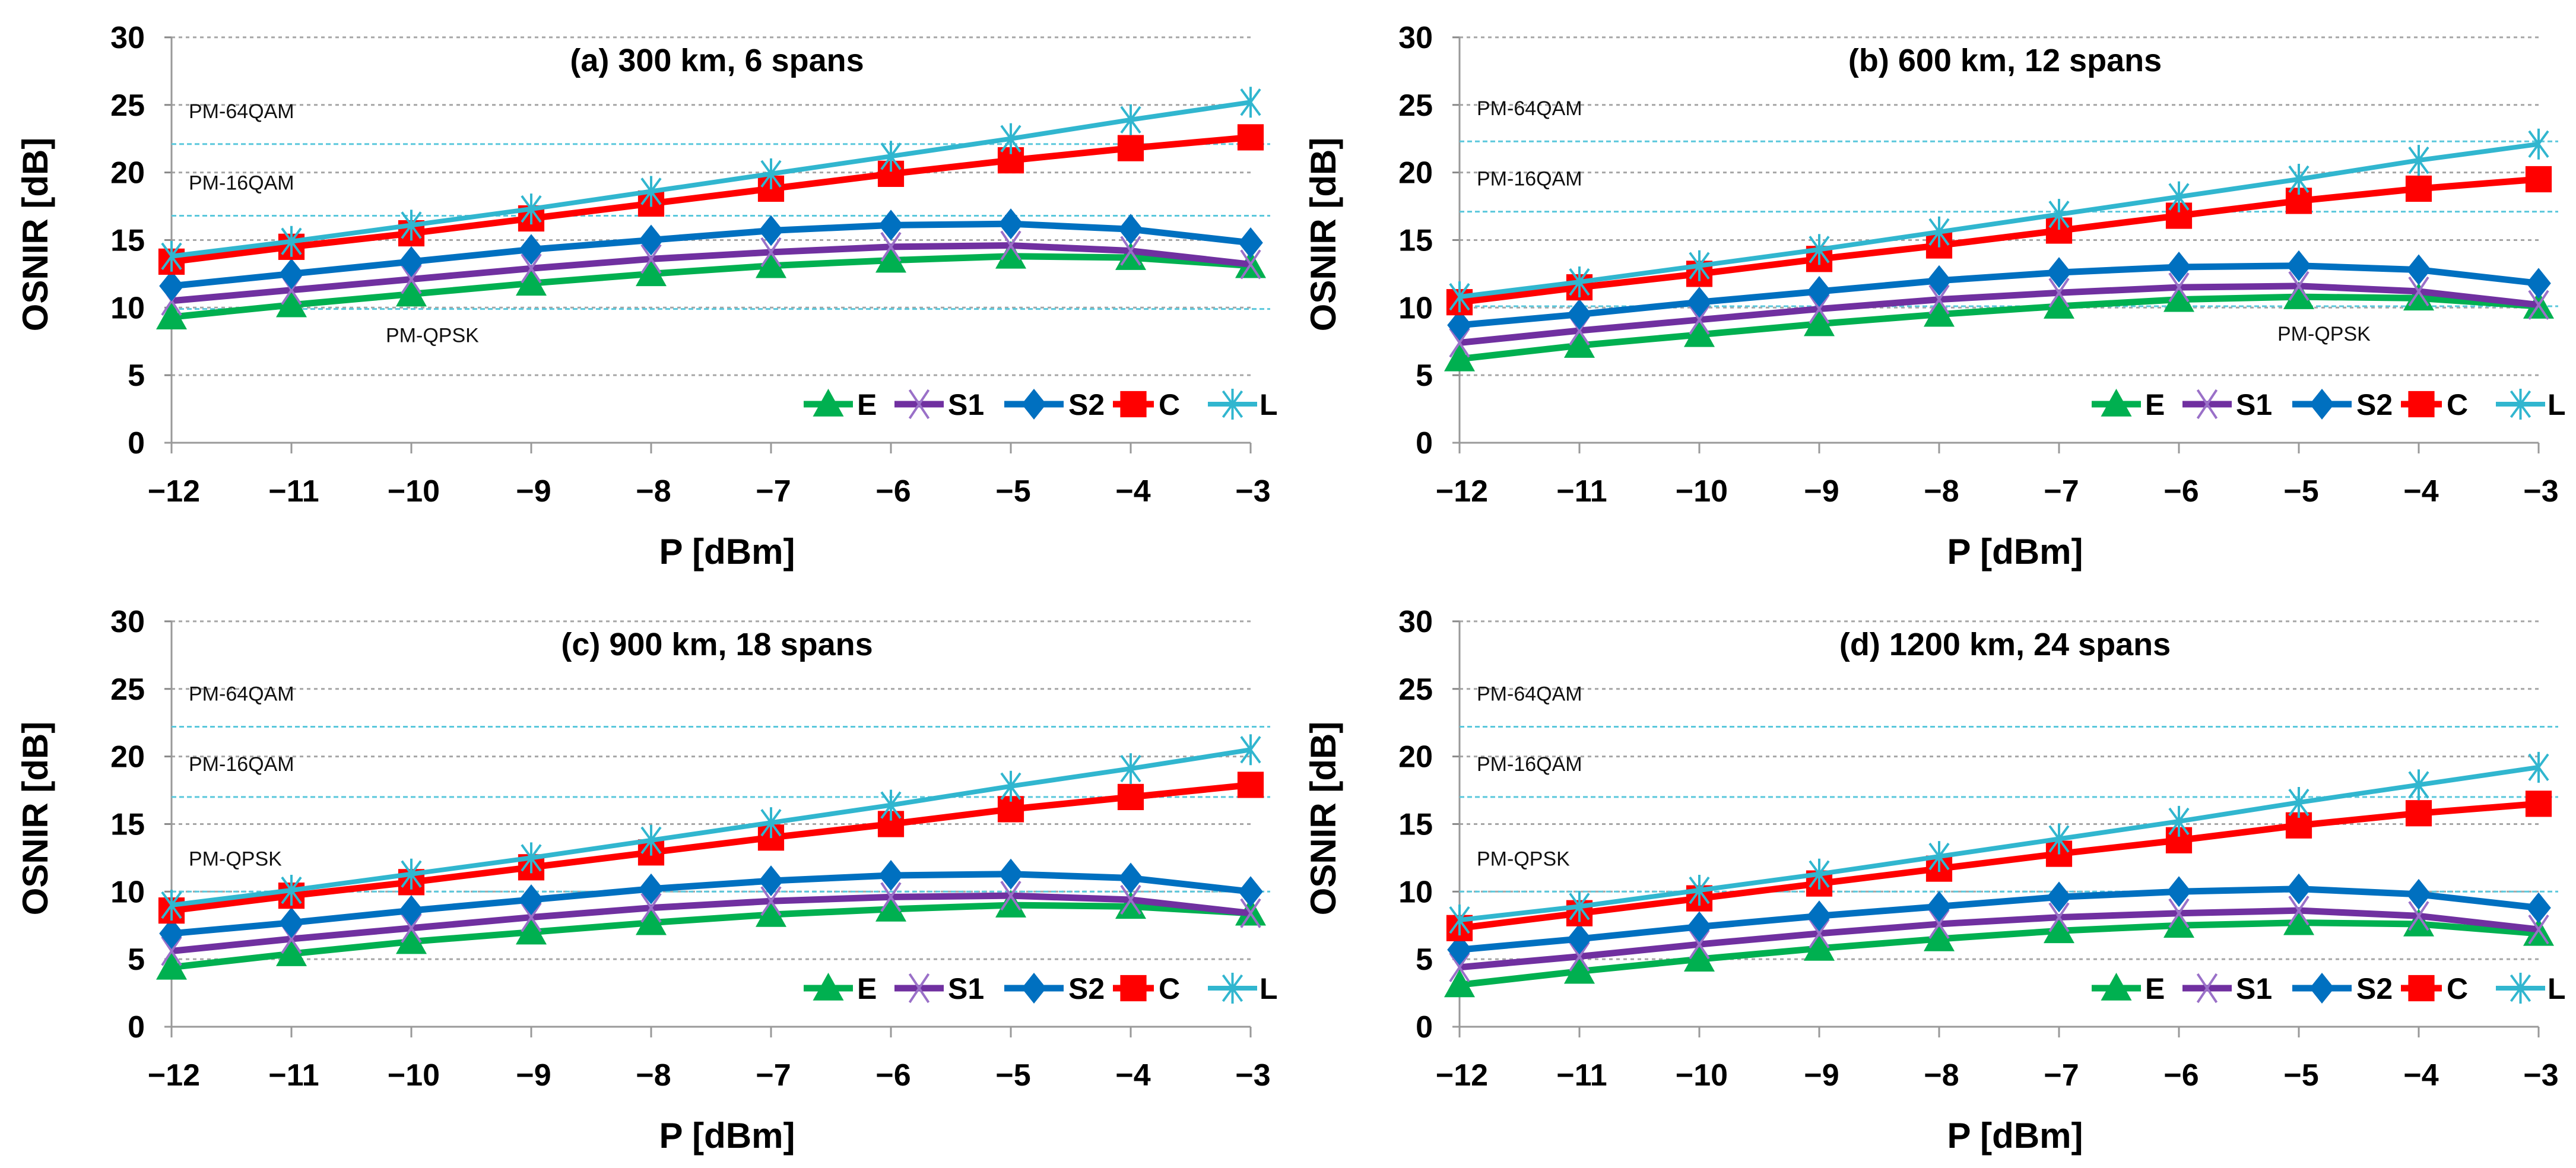 This screenshot has height=1168, width=2576. What do you see at coordinates (893, 1076) in the screenshot?
I see `x-tick-label: −6` at bounding box center [893, 1076].